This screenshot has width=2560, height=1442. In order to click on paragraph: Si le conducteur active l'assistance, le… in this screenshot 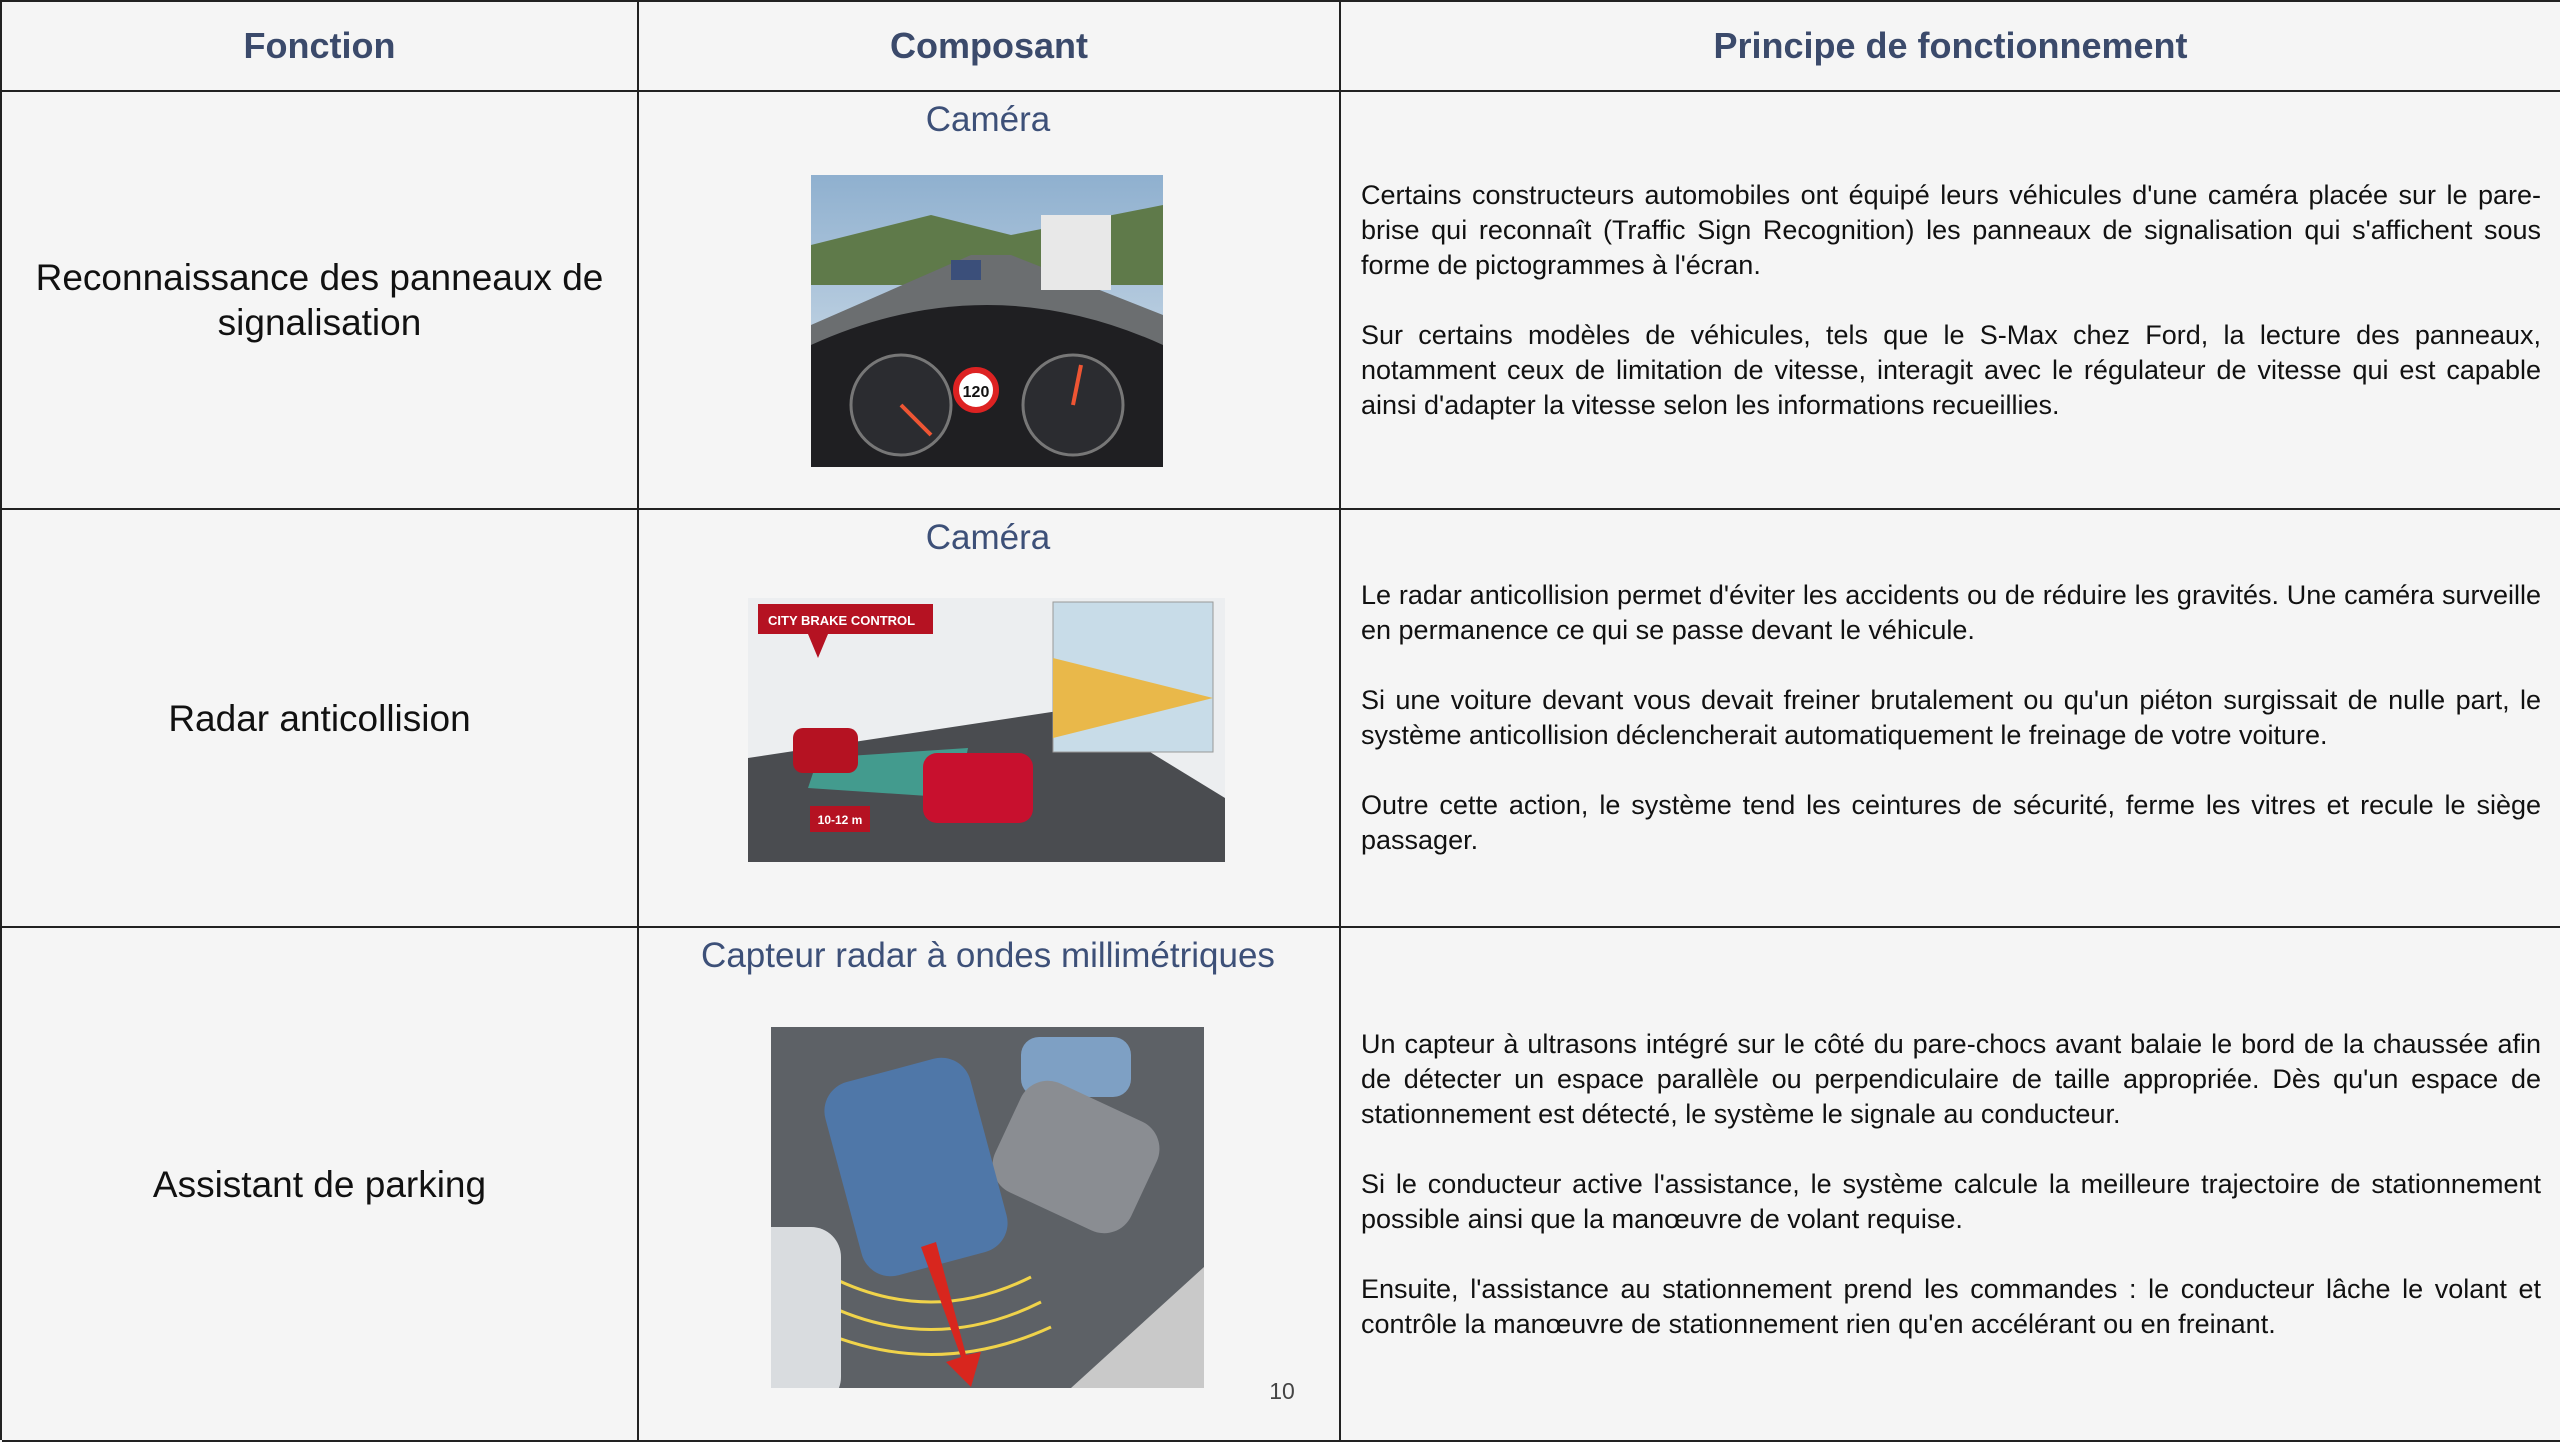, I will do `click(1951, 1201)`.